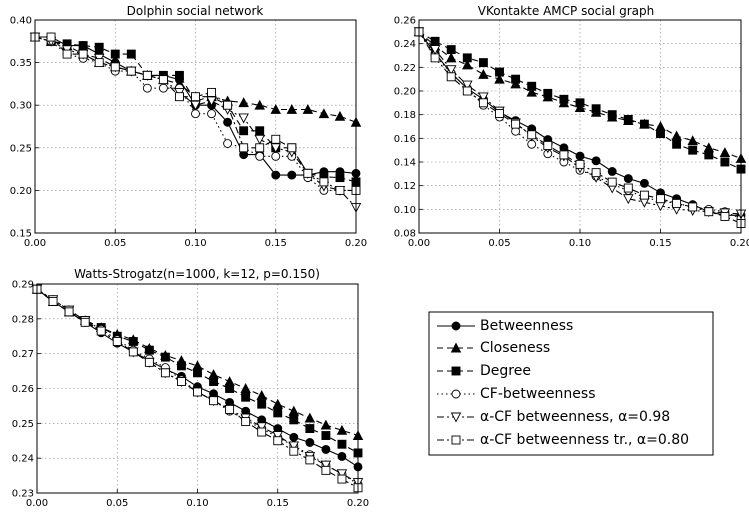 The width and height of the screenshot is (749, 515). What do you see at coordinates (405, 186) in the screenshot?
I see `y-tick-label: 0.12` at bounding box center [405, 186].